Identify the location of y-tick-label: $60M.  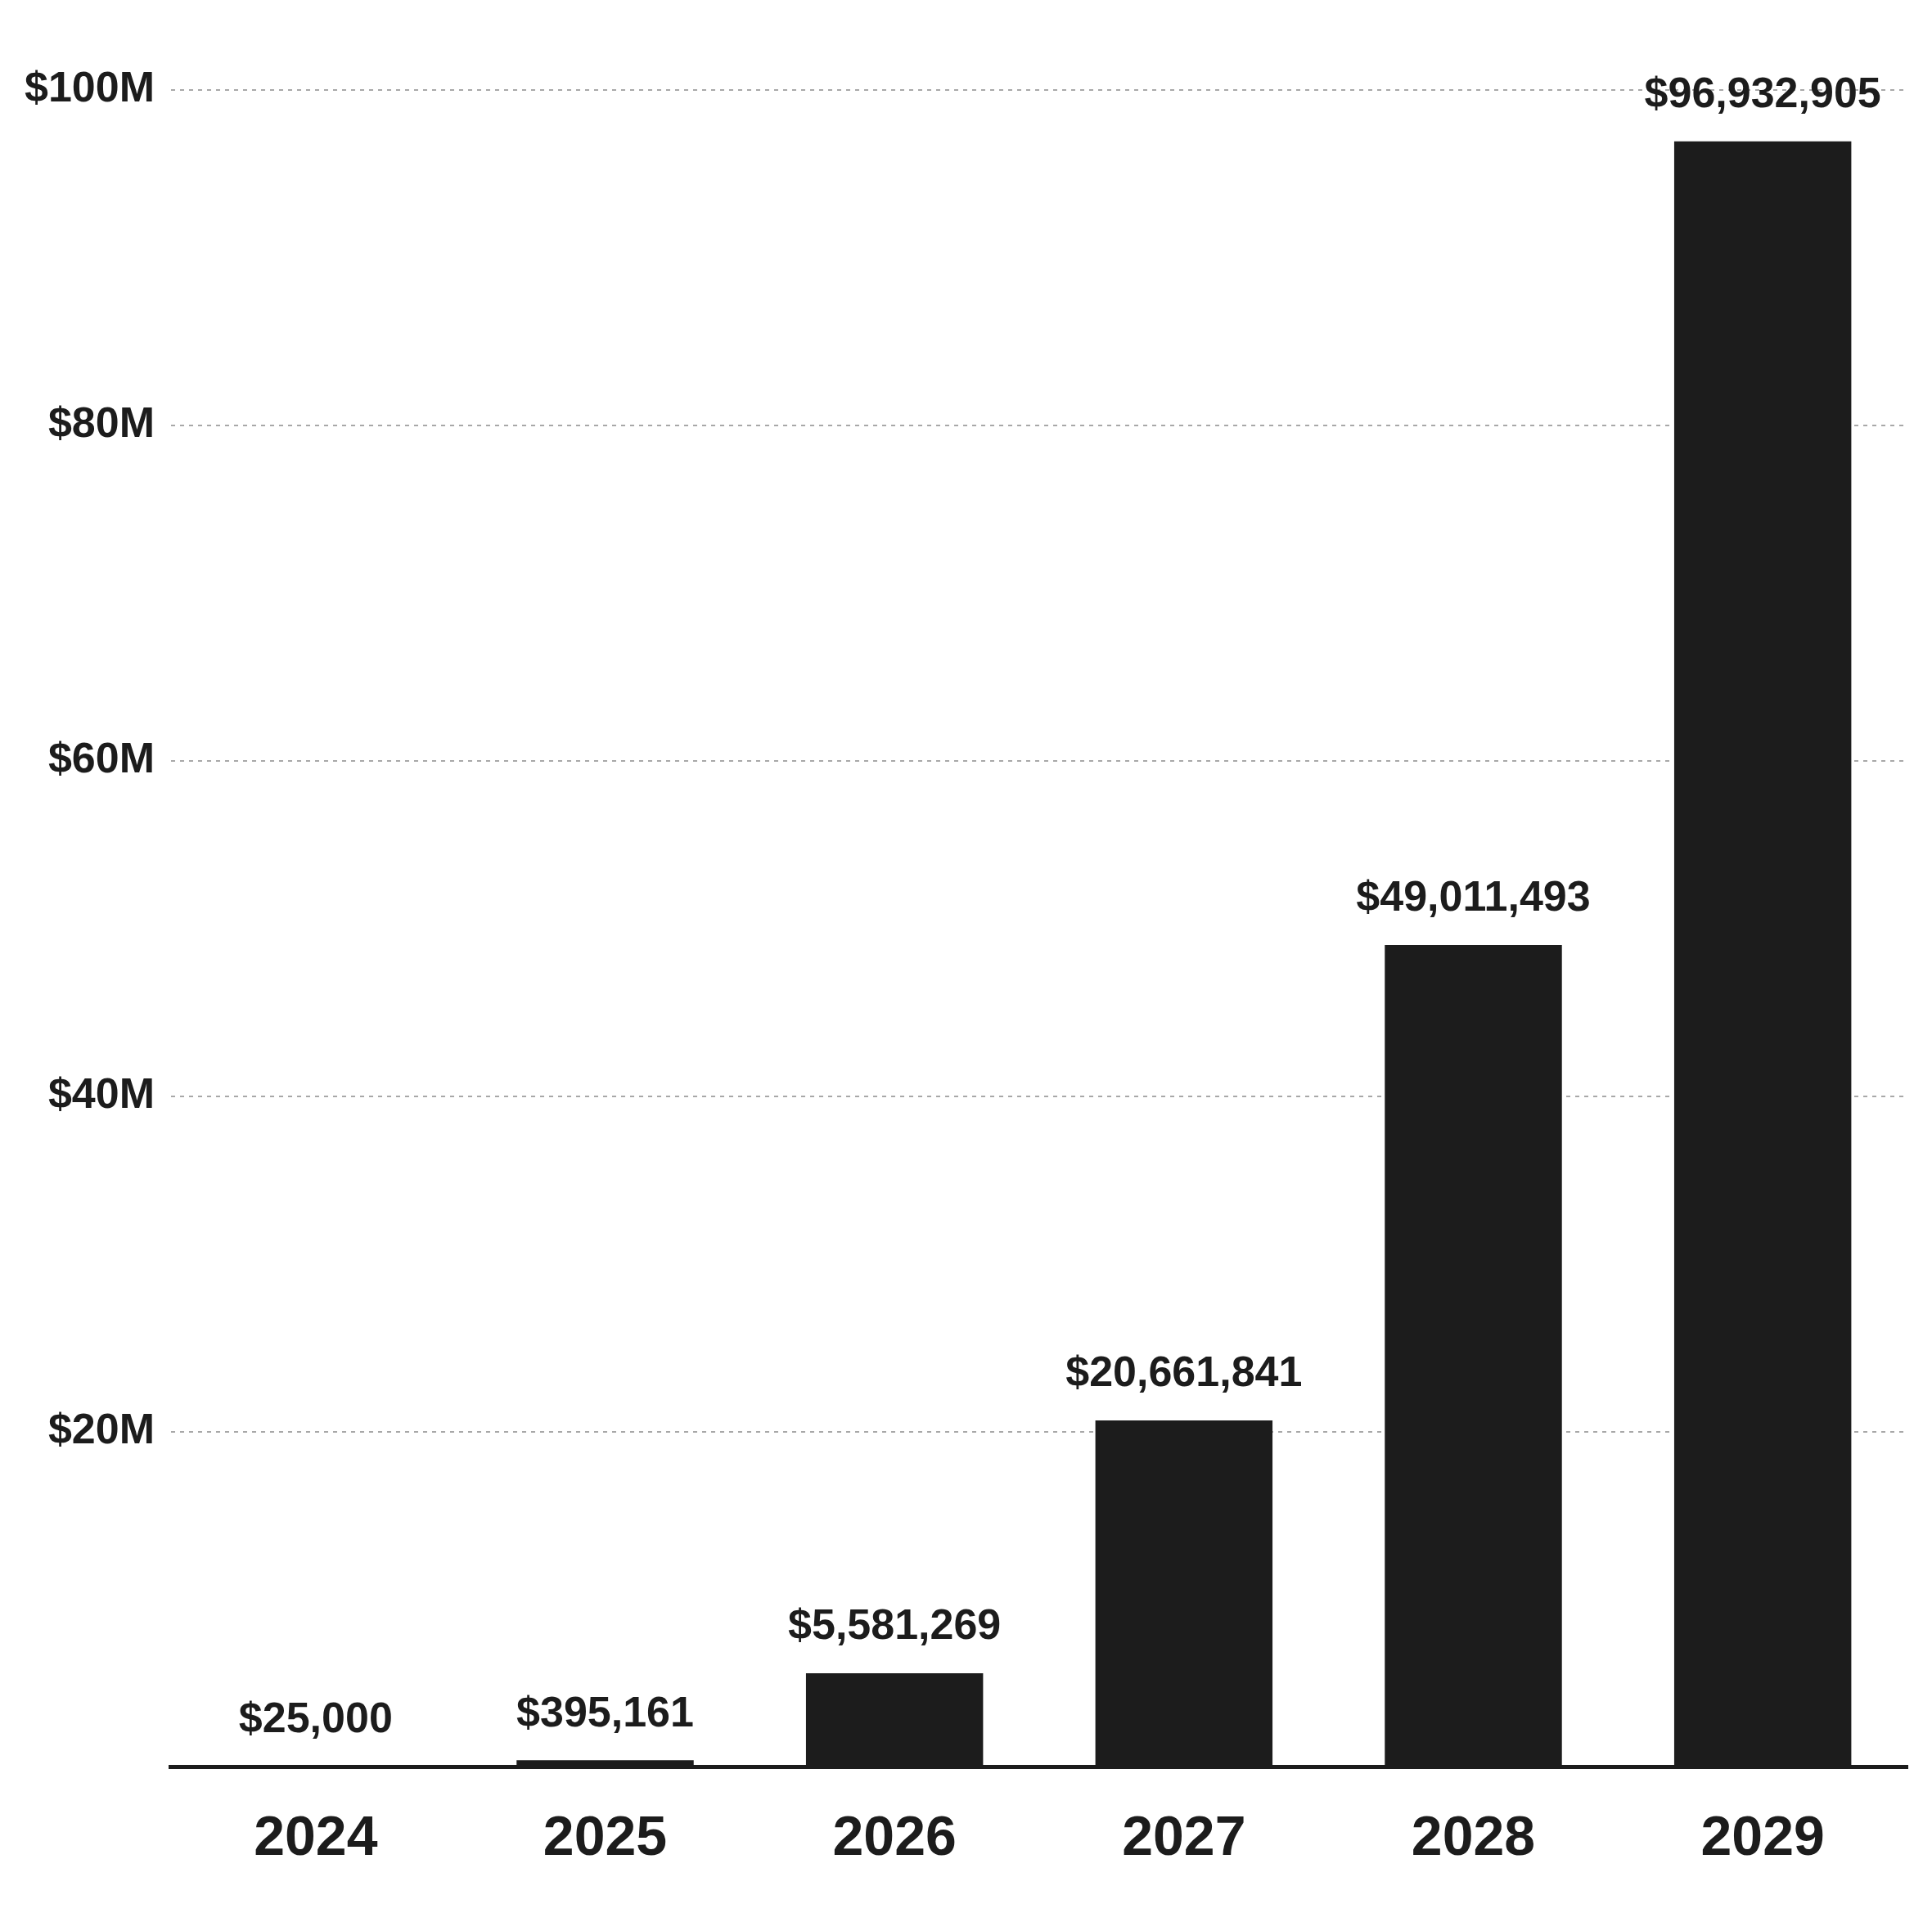
(101, 758).